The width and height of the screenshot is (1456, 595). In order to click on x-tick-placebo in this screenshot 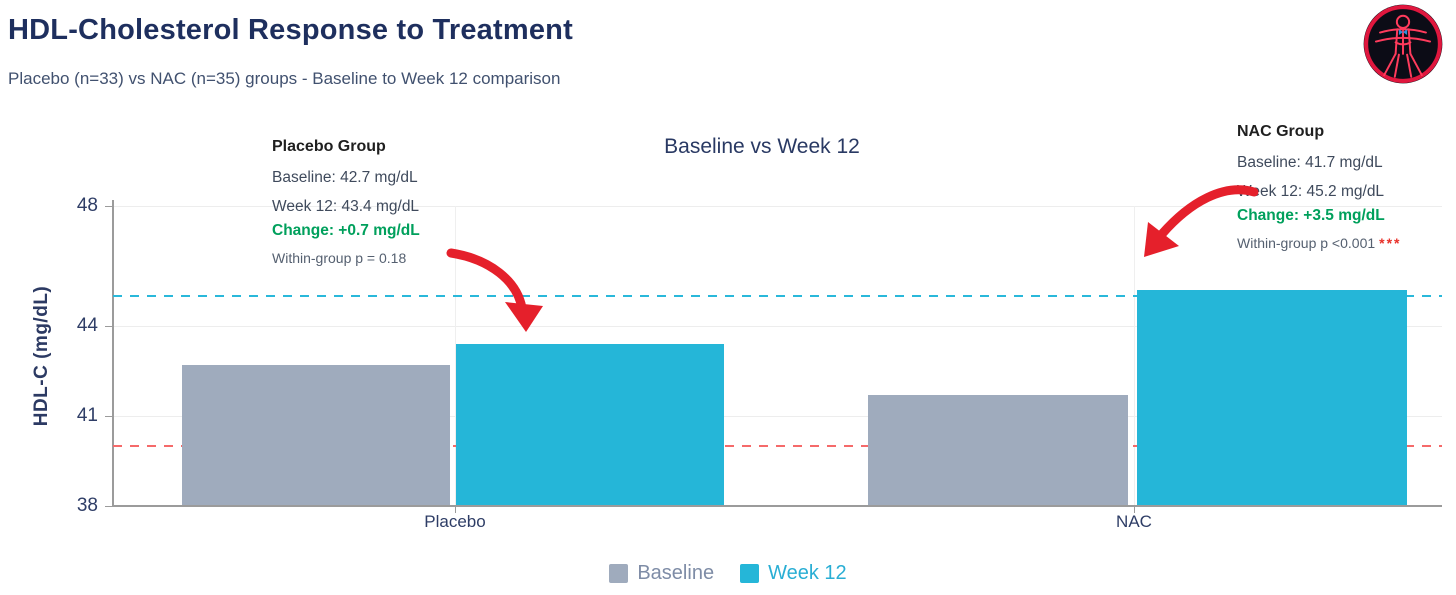, I will do `click(455, 510)`.